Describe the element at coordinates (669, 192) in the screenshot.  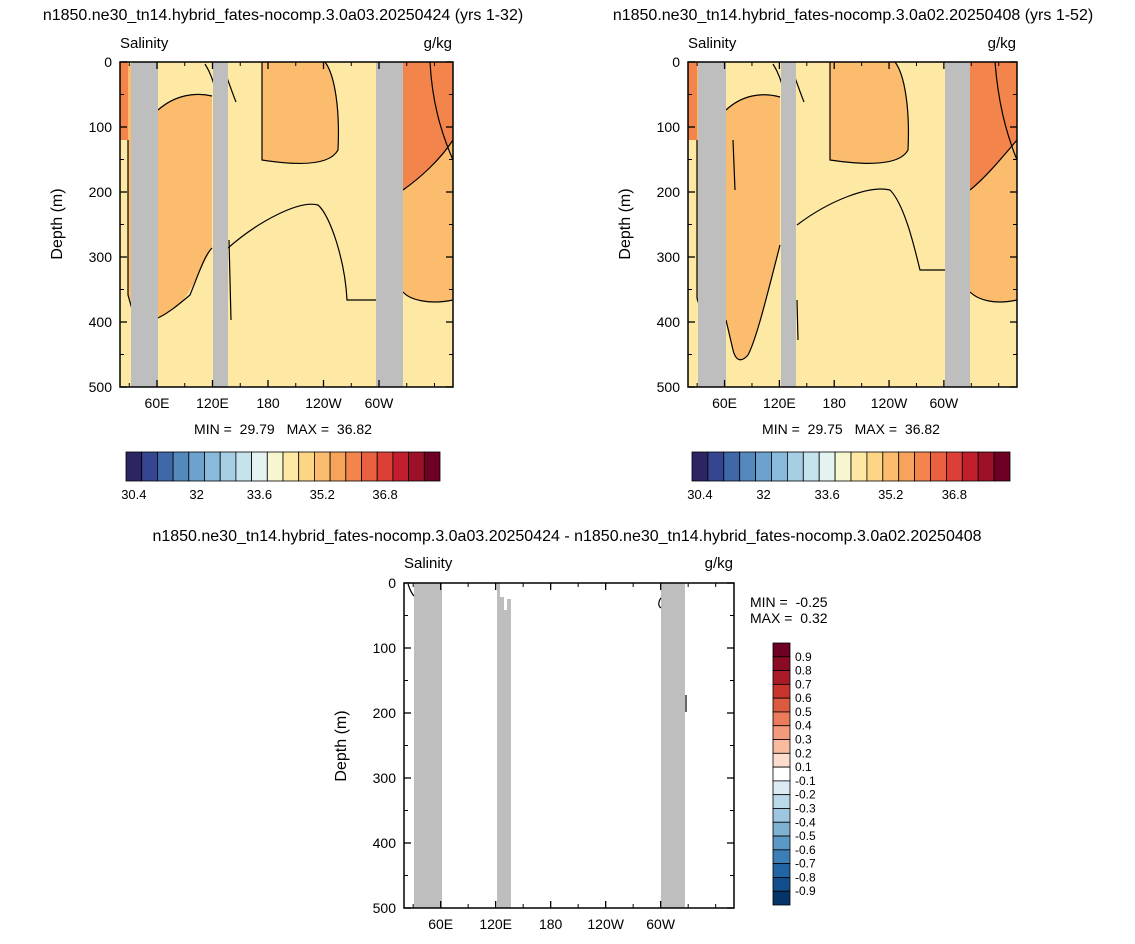
I see `panel-2-y-tick-label: 200` at that location.